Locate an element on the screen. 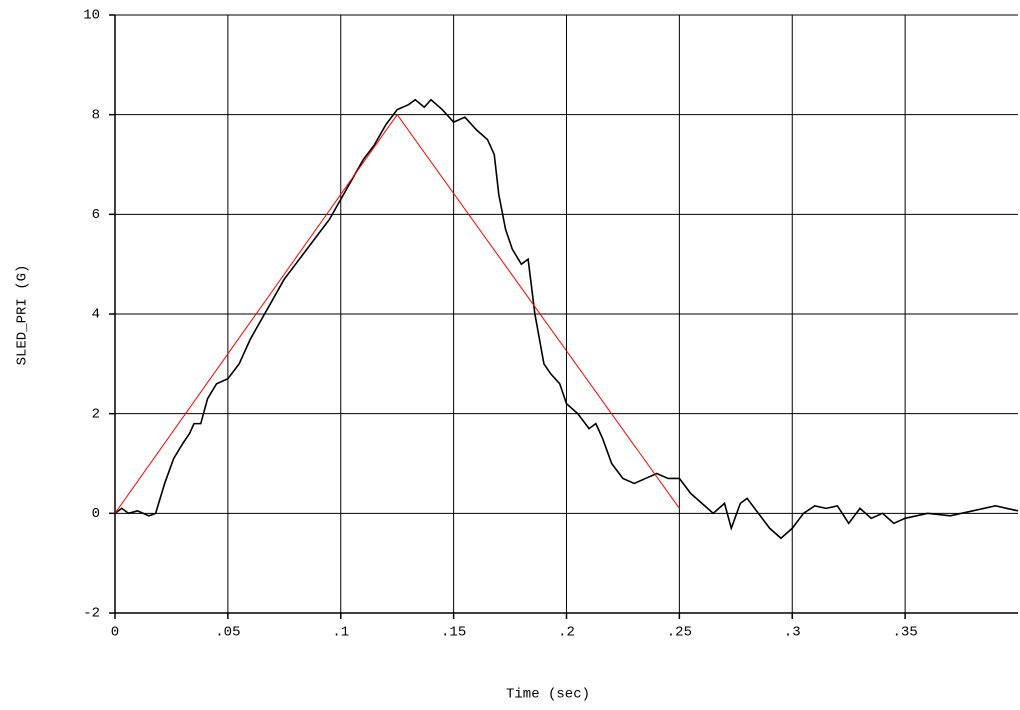 The width and height of the screenshot is (1020, 710). x-tick-label: .3 is located at coordinates (792, 633).